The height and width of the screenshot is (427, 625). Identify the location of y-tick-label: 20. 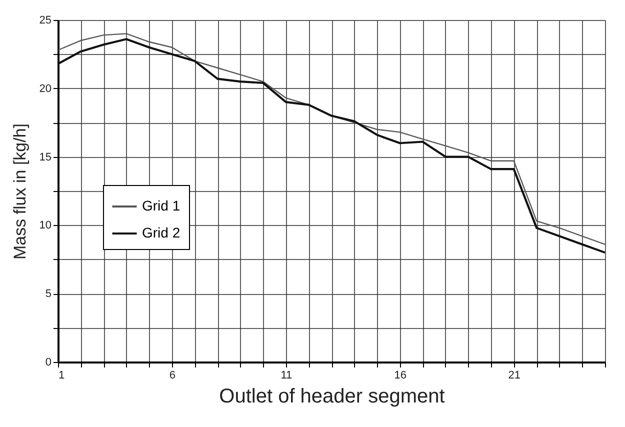
(45, 88).